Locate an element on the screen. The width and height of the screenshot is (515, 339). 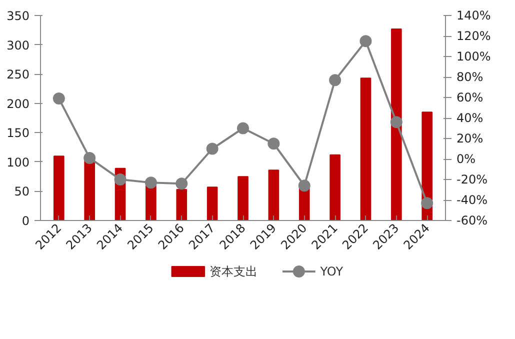
y2-tick-label: 100% is located at coordinates (473, 57).